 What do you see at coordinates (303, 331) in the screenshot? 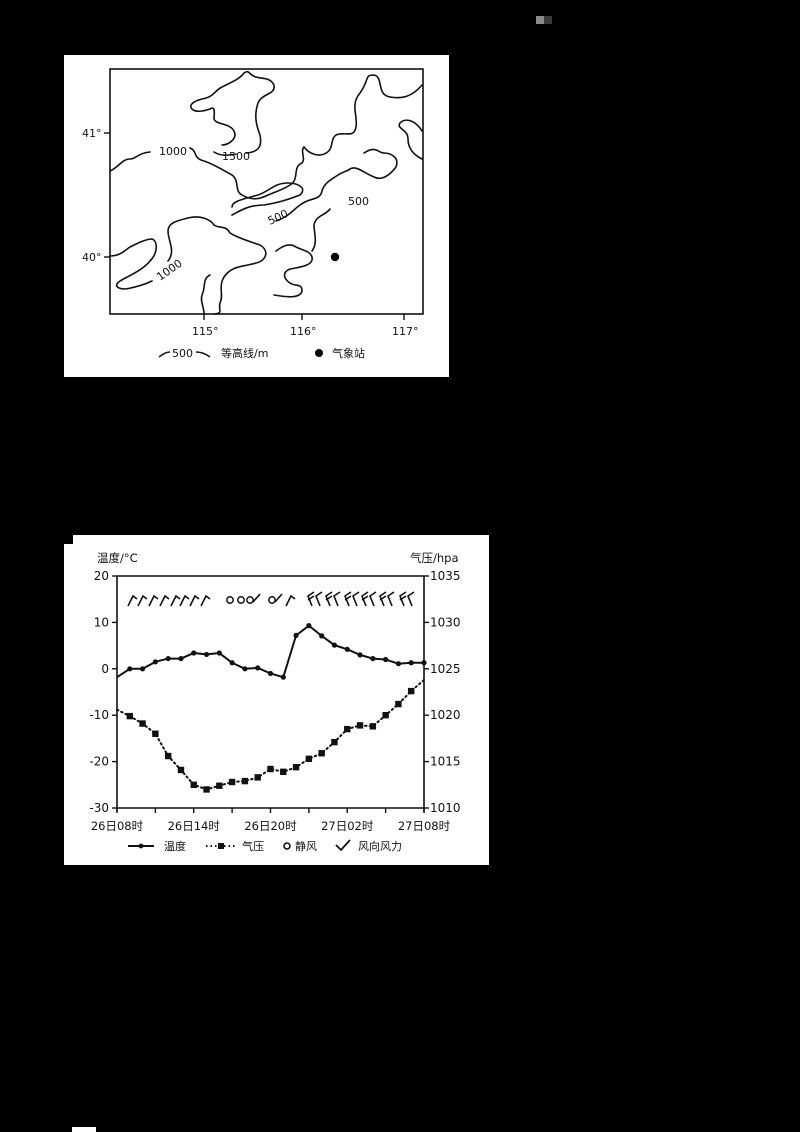
I see `lon-label-116: 116°` at bounding box center [303, 331].